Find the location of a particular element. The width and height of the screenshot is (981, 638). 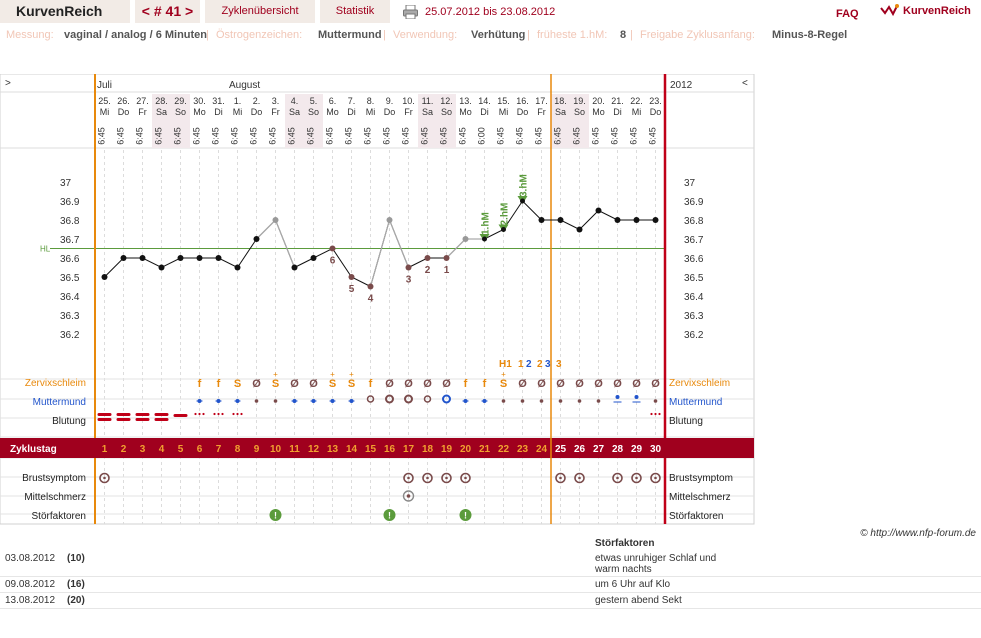

day-date: 14. is located at coordinates (484, 101).